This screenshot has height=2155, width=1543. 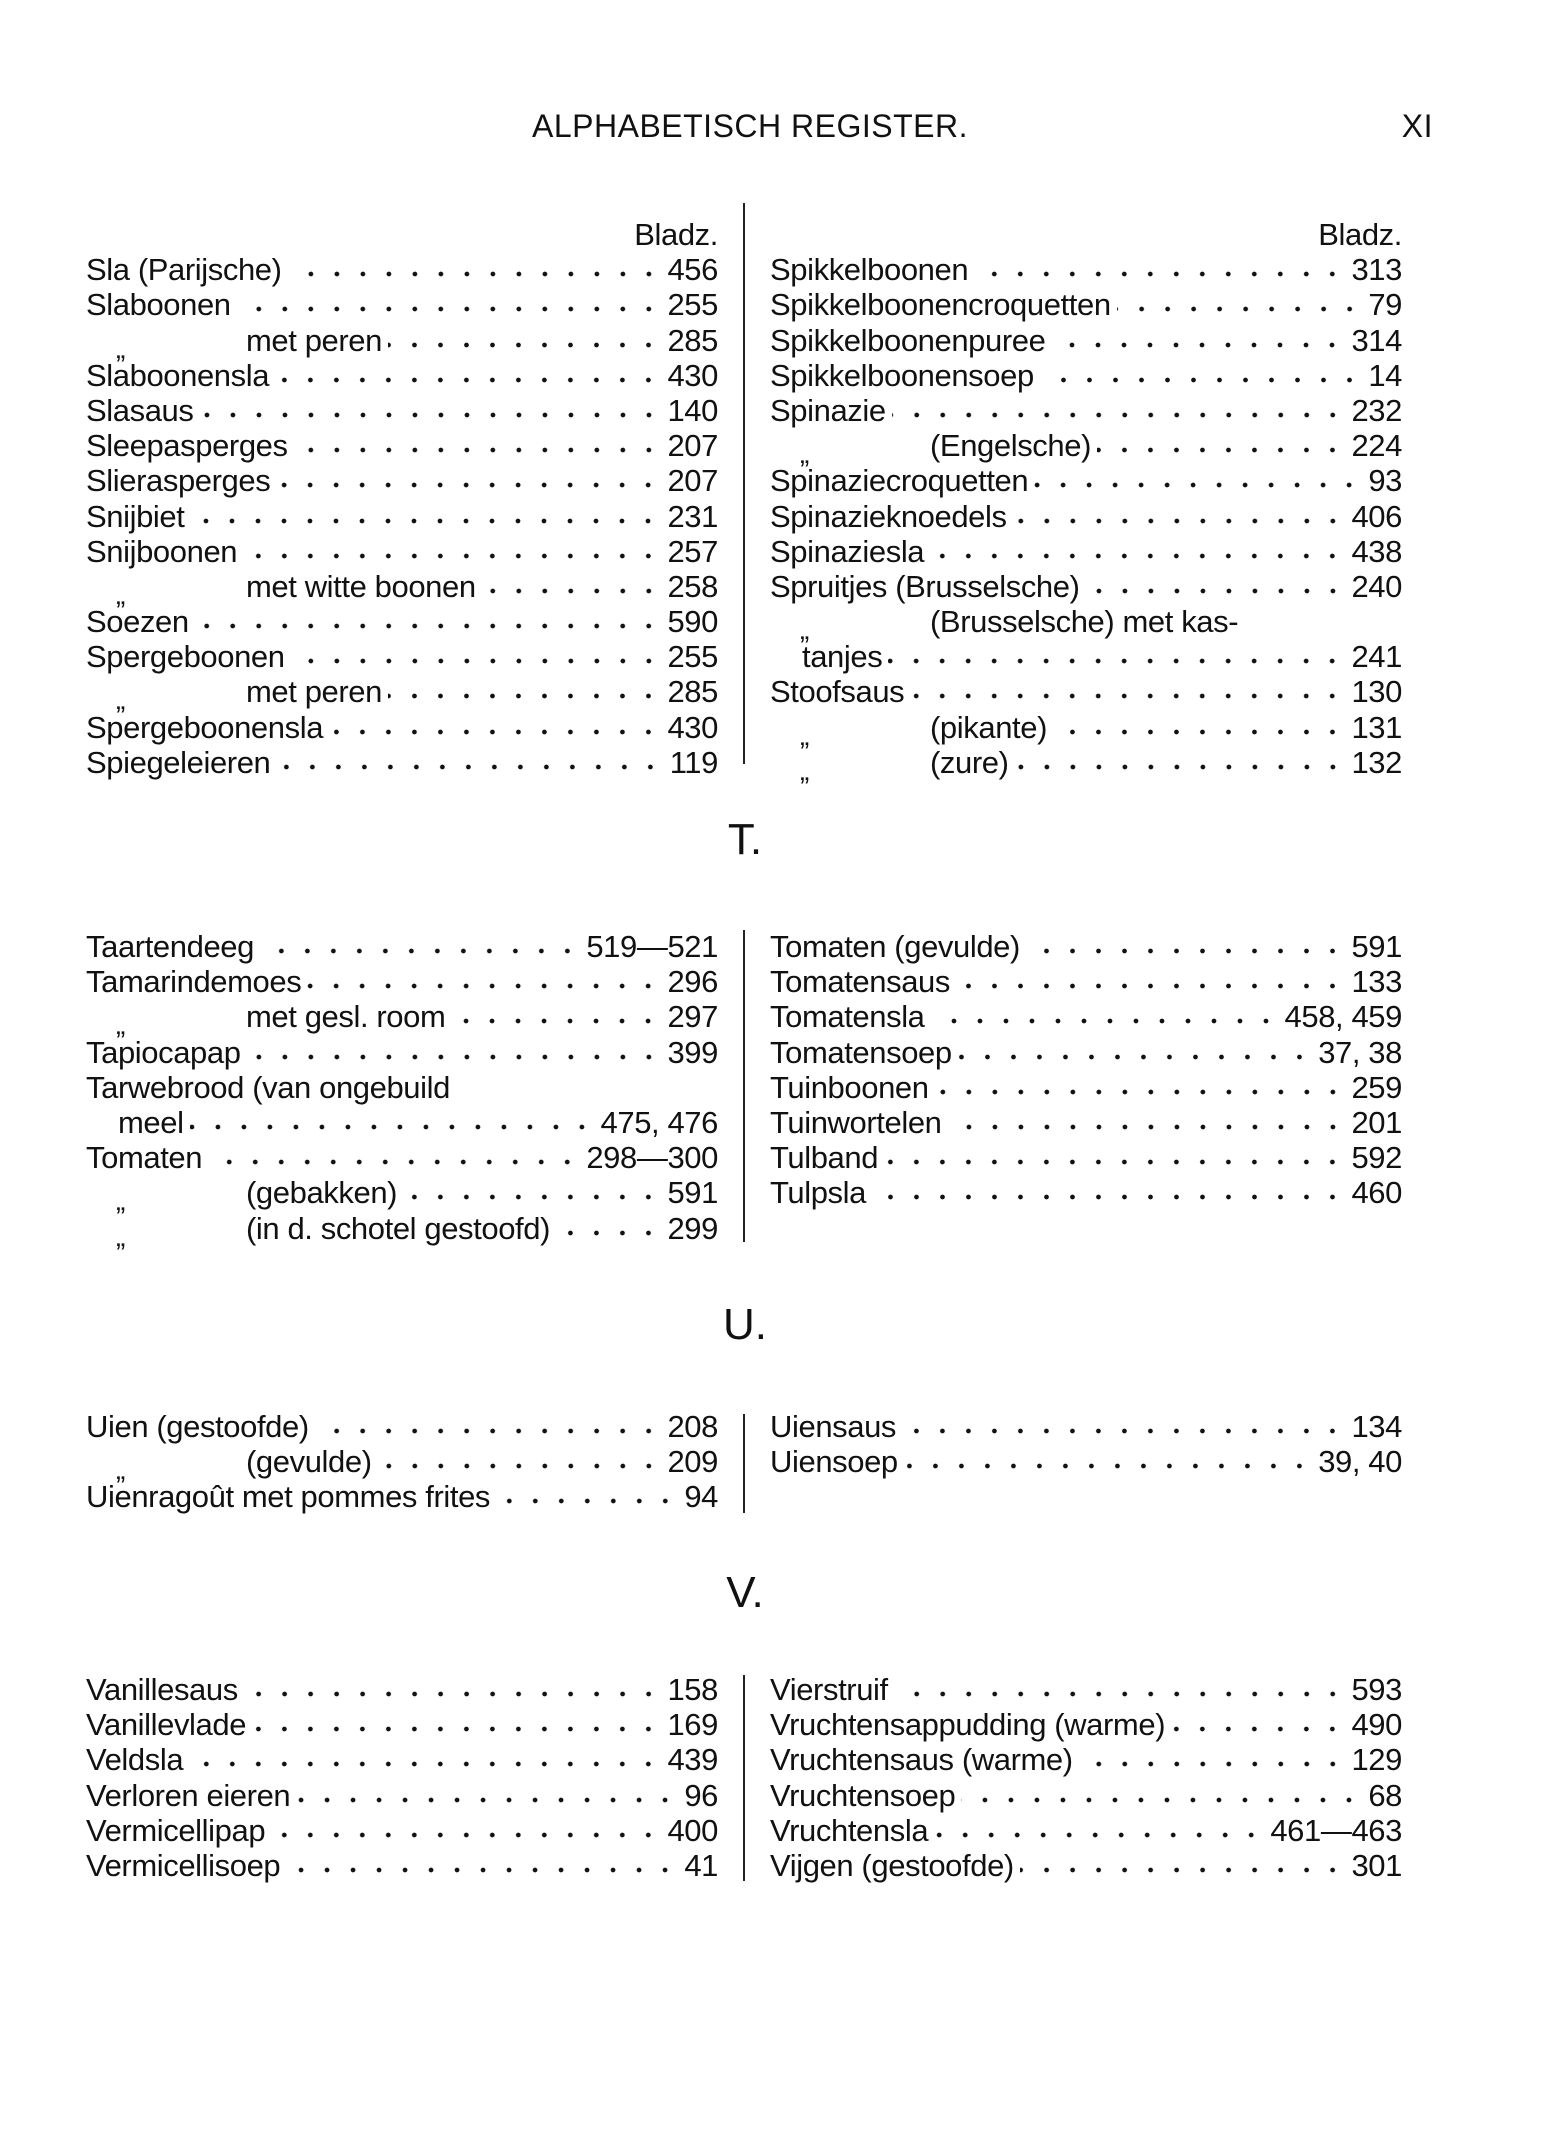 I want to click on index-entry: Spinazieknoedels 406, so click(x=1086, y=516).